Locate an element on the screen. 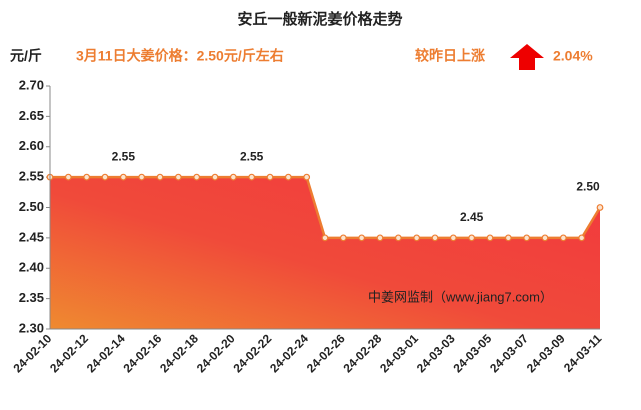 The image size is (641, 410). x-tick-label: 24-03-11 is located at coordinates (583, 353).